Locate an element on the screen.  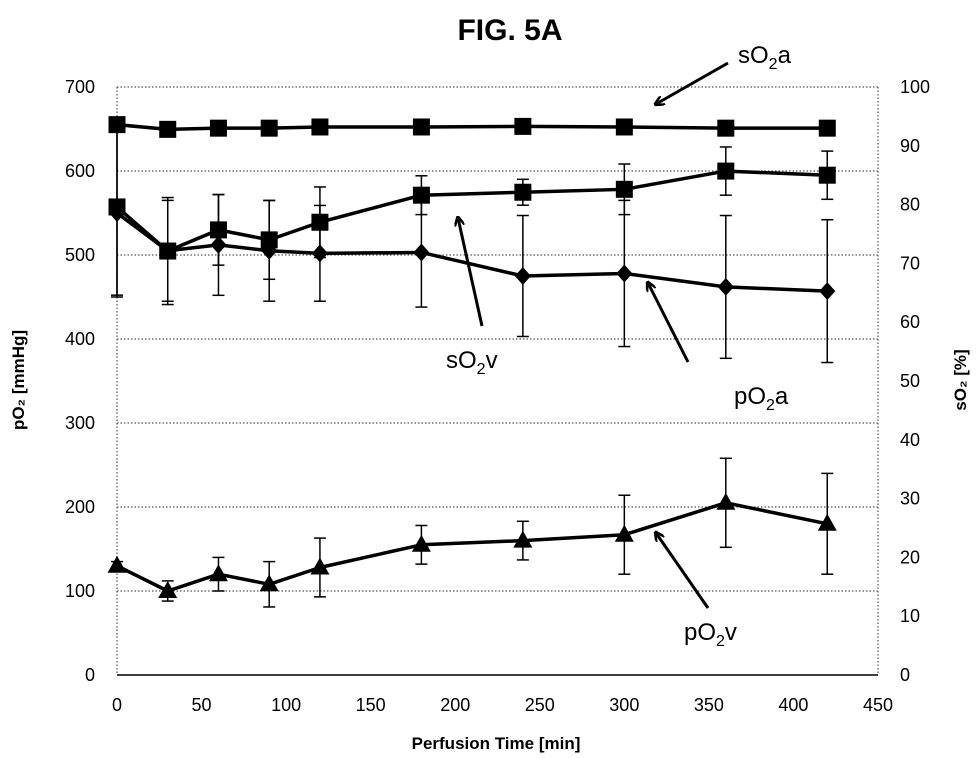
annotation-po2v: pO2v is located at coordinates (696, 591).